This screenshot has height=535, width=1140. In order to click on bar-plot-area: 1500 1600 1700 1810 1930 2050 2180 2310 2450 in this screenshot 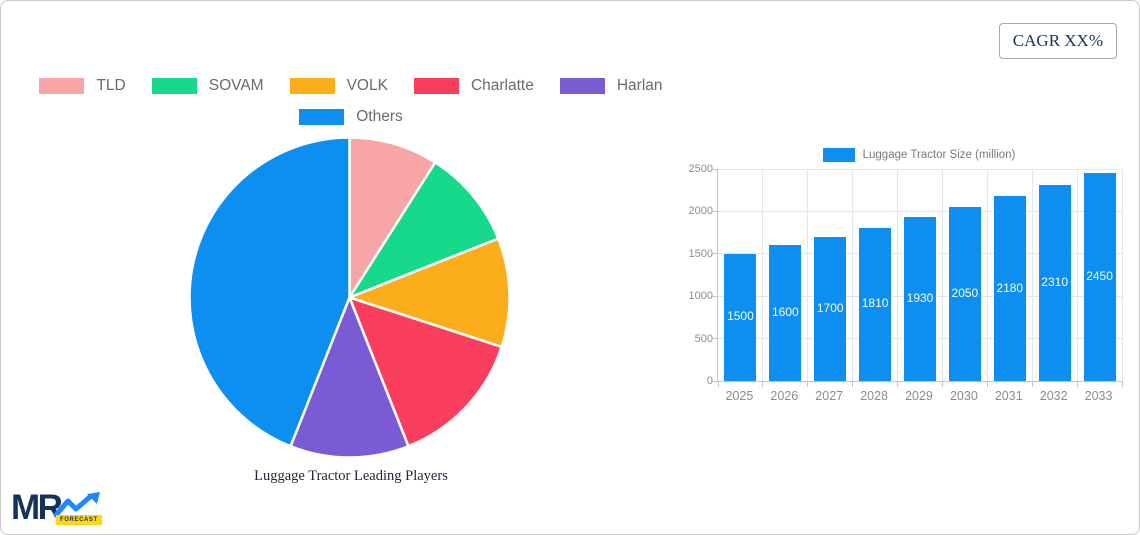, I will do `click(917, 277)`.